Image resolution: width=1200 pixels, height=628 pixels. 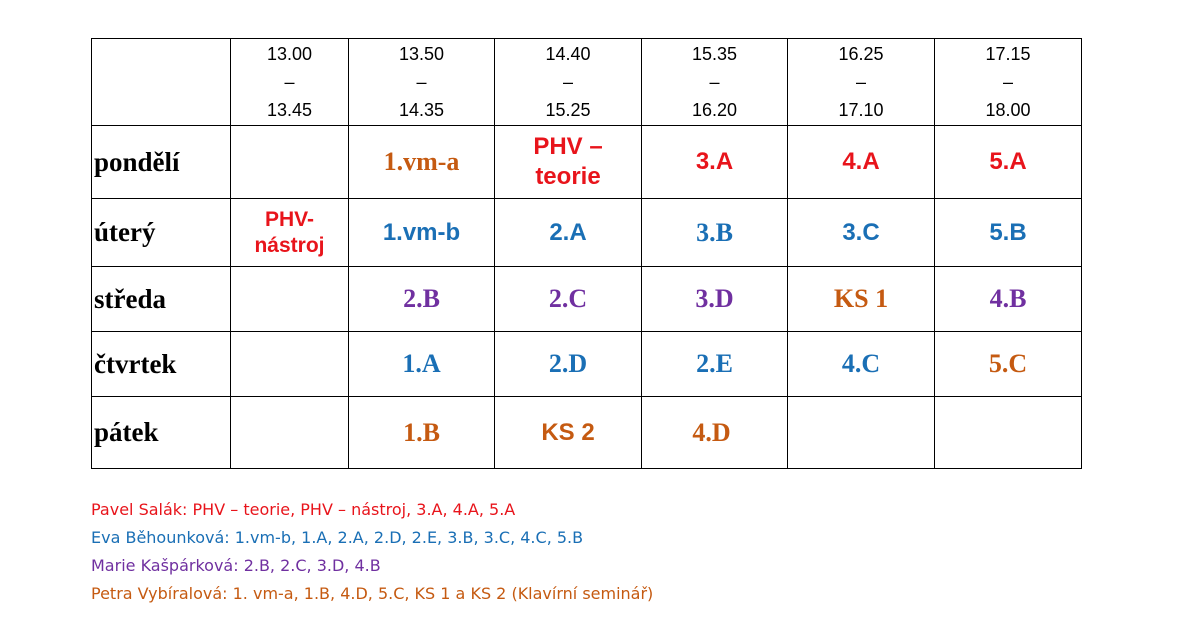 I want to click on lesson-cell: 2.C, so click(x=568, y=299).